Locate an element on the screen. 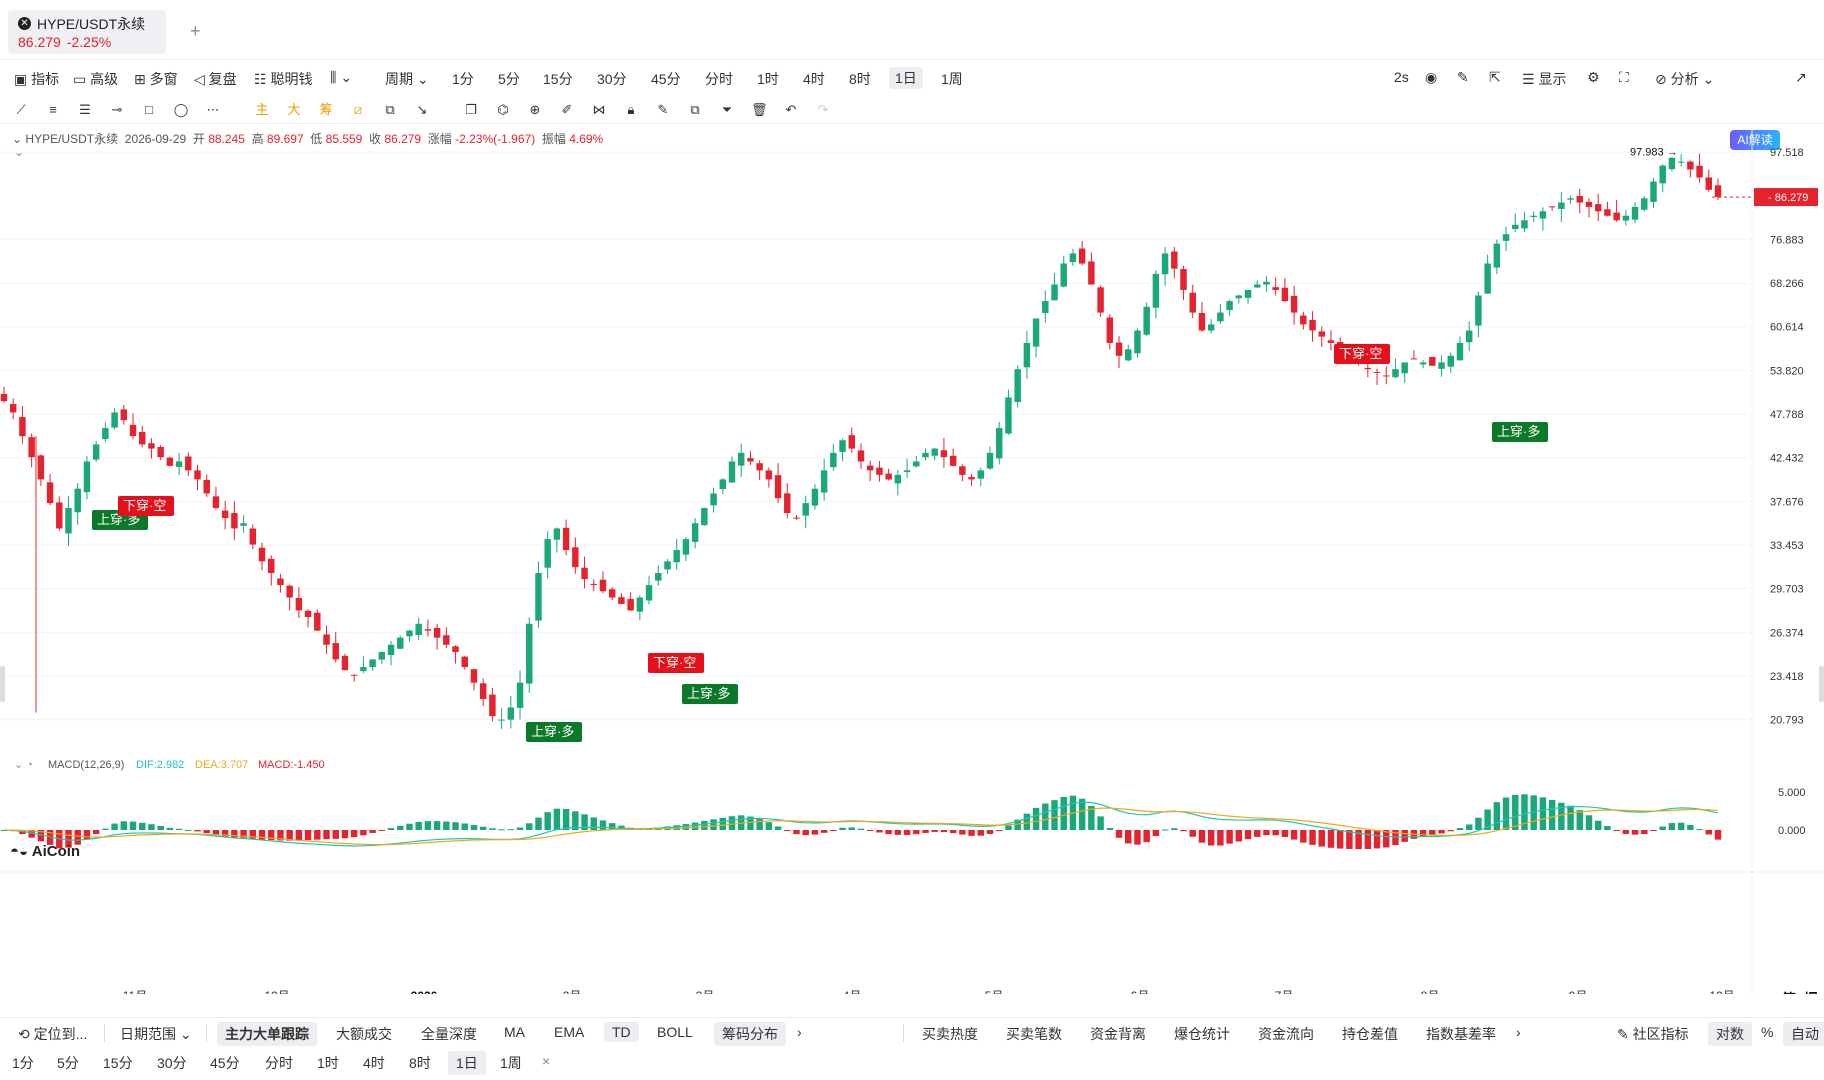 The image size is (1824, 1080). symbol-tab: ✕ HYPE/USDT永续 86.279 -2.25% is located at coordinates (87, 32).